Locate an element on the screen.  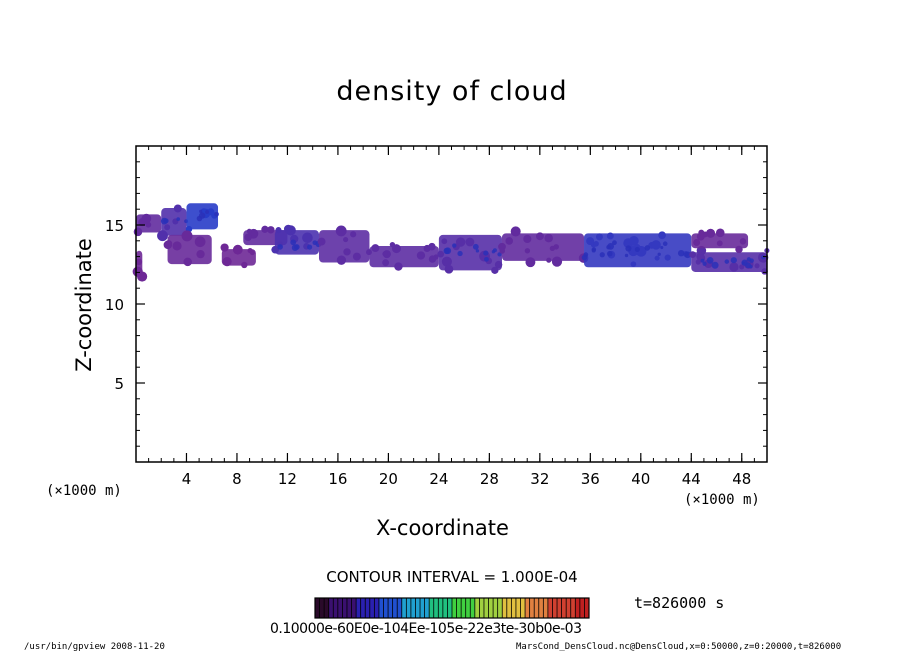
x-tick-label: 12 is located at coordinates (287, 479).